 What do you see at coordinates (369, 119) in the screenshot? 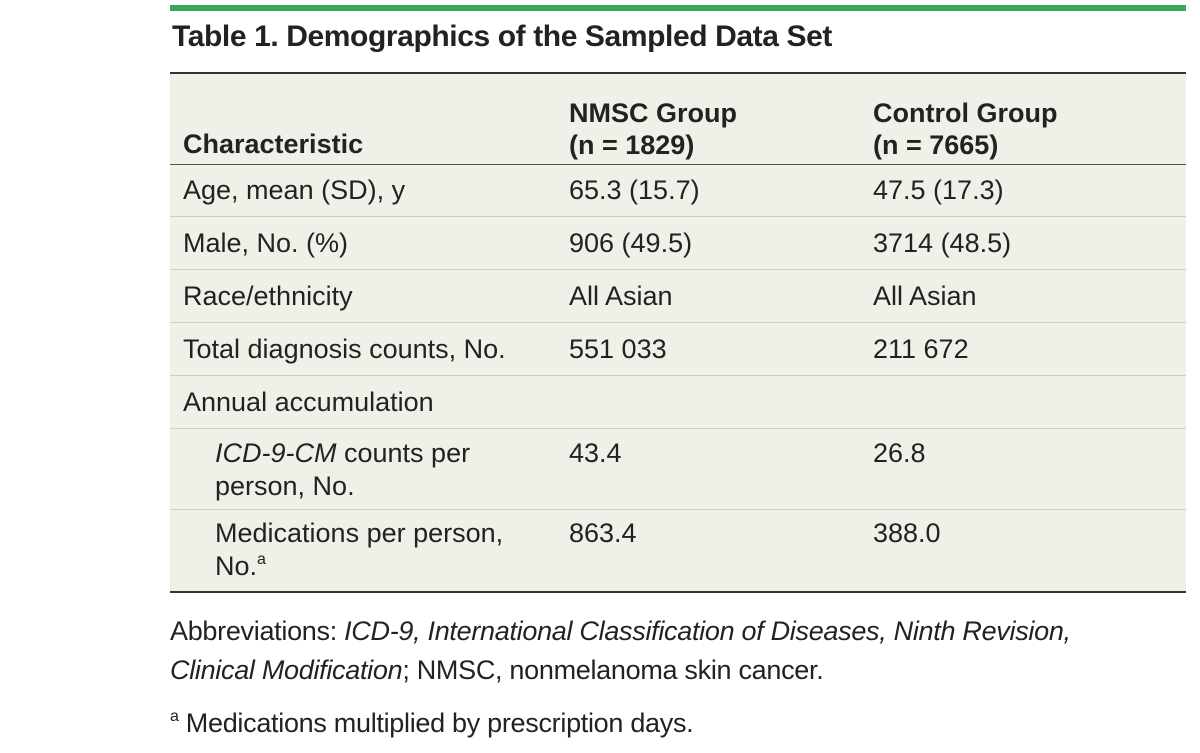
I see `header-characteristic: Characteristic` at bounding box center [369, 119].